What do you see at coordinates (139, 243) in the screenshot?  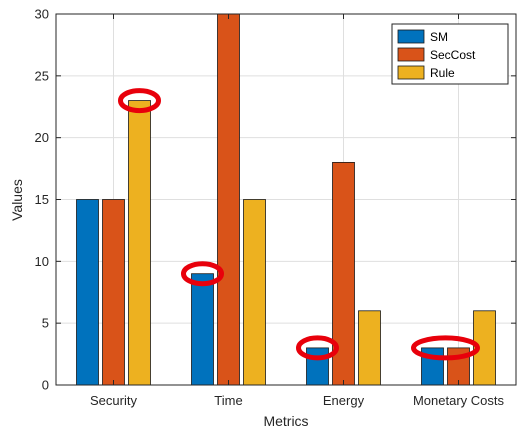 I see `bar-rule-security` at bounding box center [139, 243].